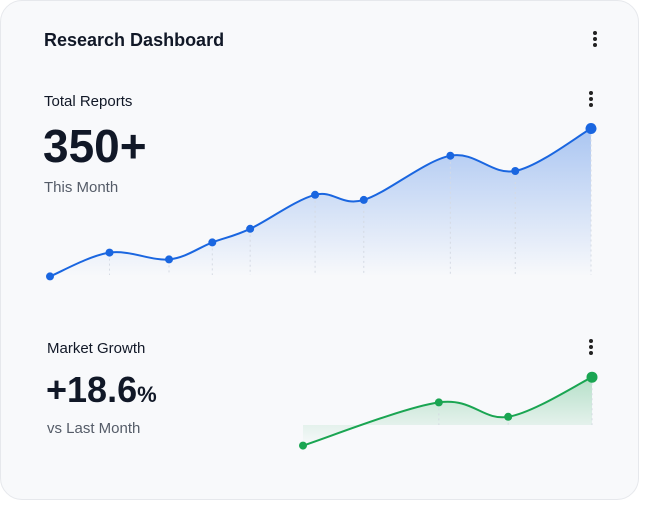 The image size is (647, 508). What do you see at coordinates (147, 394) in the screenshot?
I see `headline-unit: %` at bounding box center [147, 394].